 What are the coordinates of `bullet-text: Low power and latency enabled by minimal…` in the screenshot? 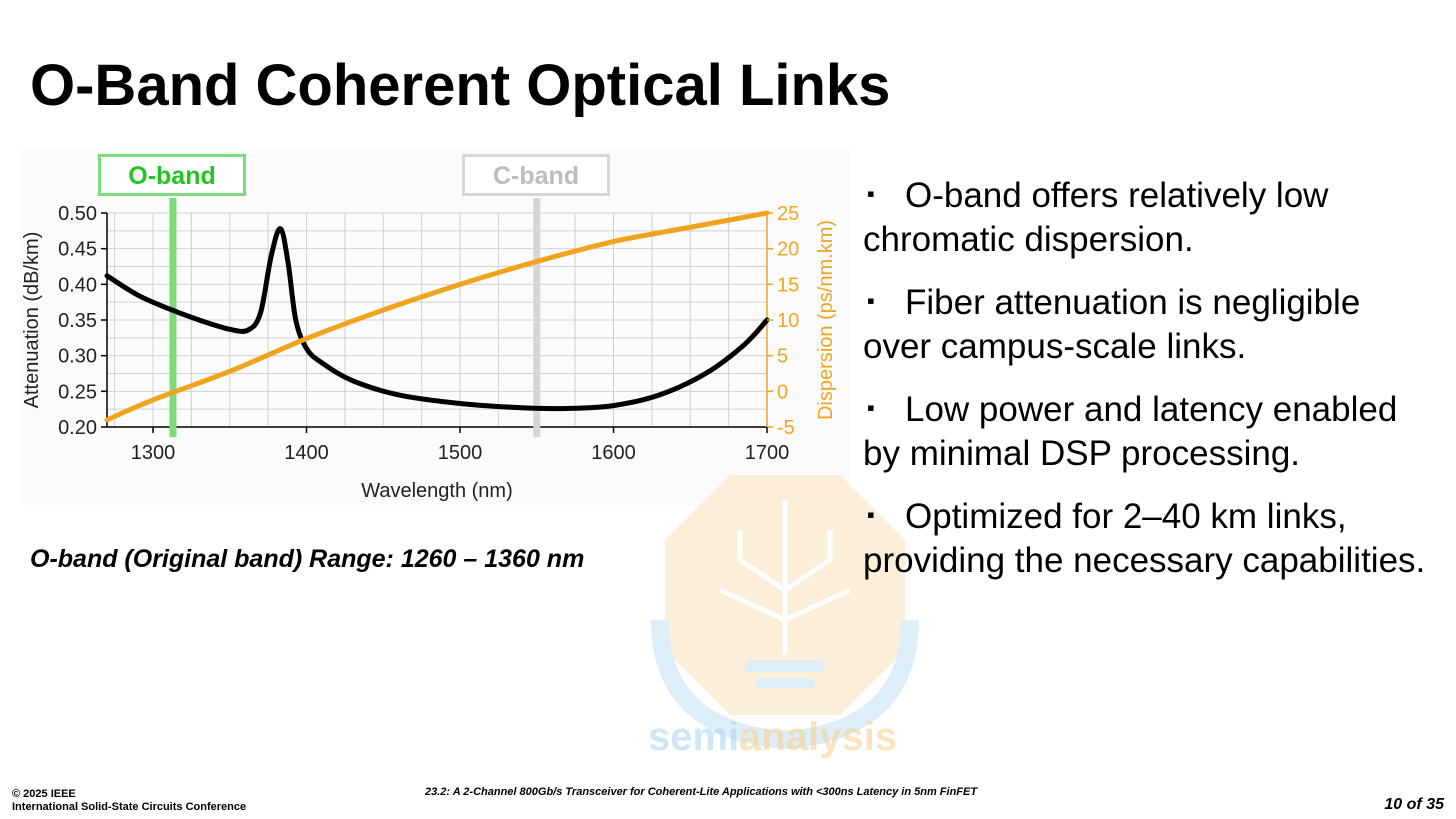 It's located at (1130, 431).